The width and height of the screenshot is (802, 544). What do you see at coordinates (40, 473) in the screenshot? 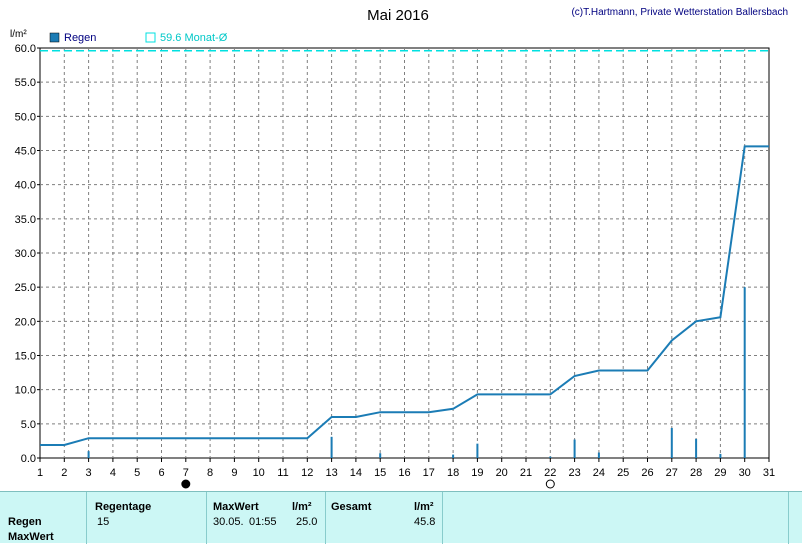
I see `x-tick-label: 1` at bounding box center [40, 473].